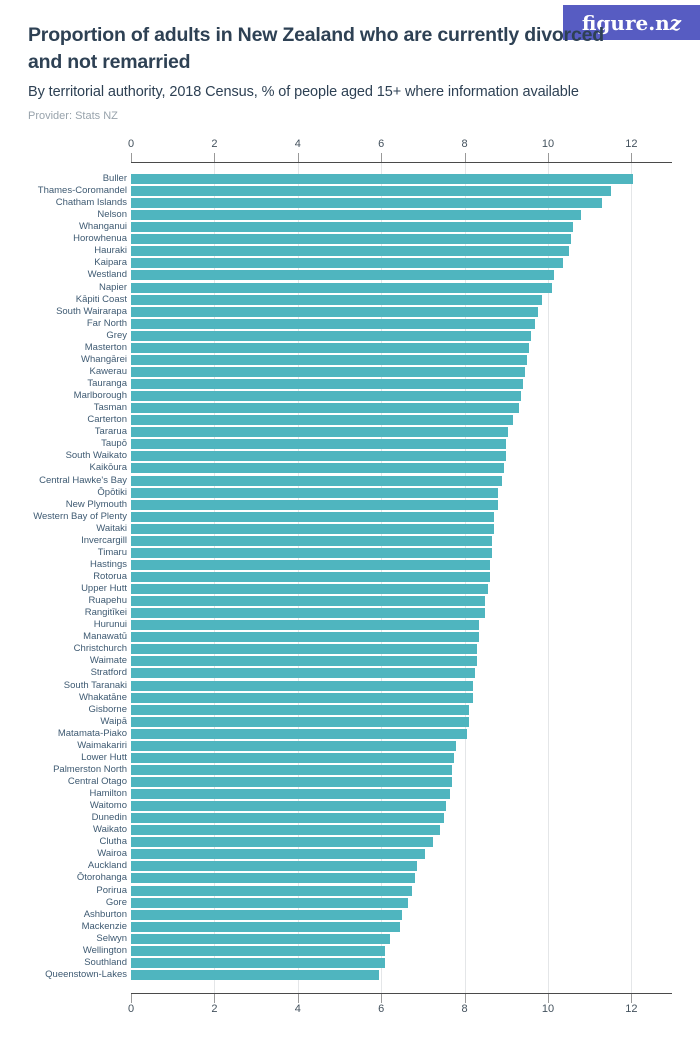 Image resolution: width=700 pixels, height=1050 pixels. I want to click on bar-row: Ōtorohanga, so click(350, 878).